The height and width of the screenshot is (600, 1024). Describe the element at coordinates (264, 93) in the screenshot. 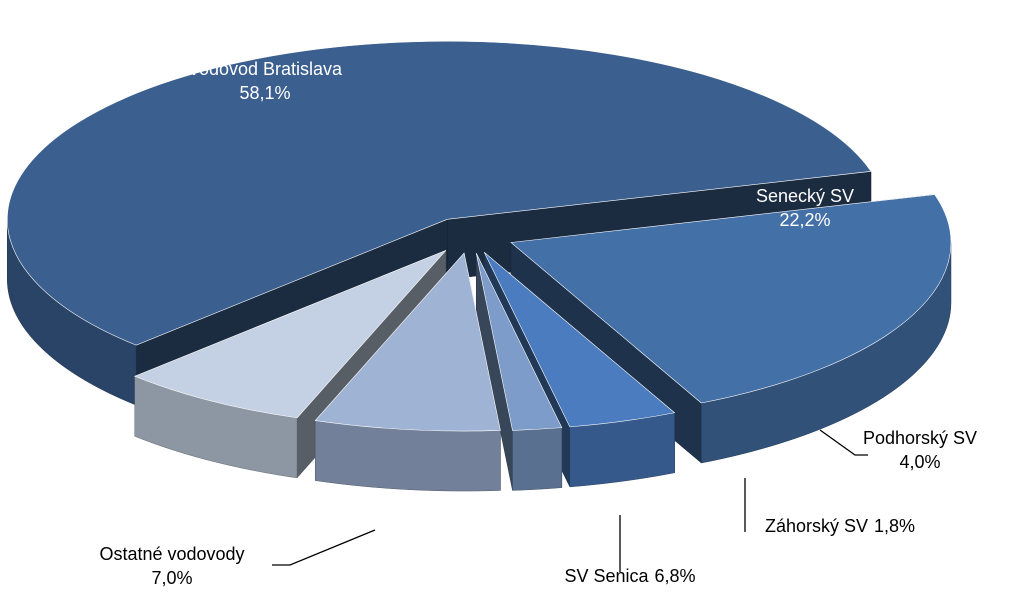

I see `slice-value: 58,1%` at that location.